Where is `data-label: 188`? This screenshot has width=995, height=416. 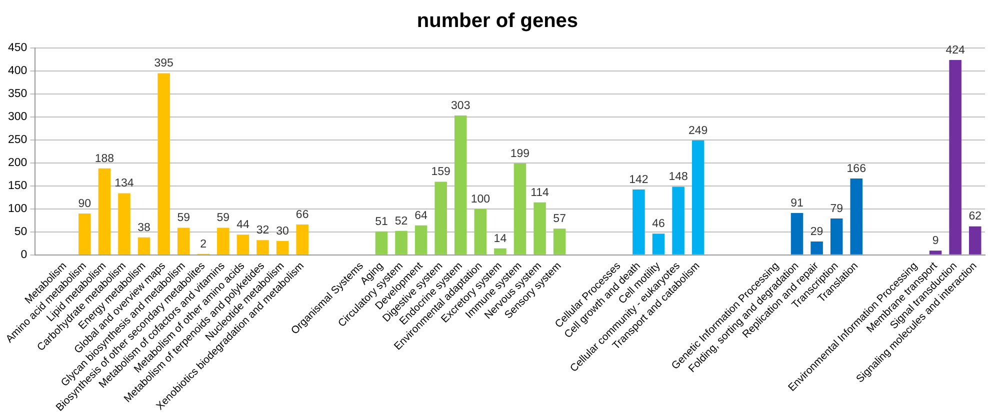
data-label: 188 is located at coordinates (104, 158).